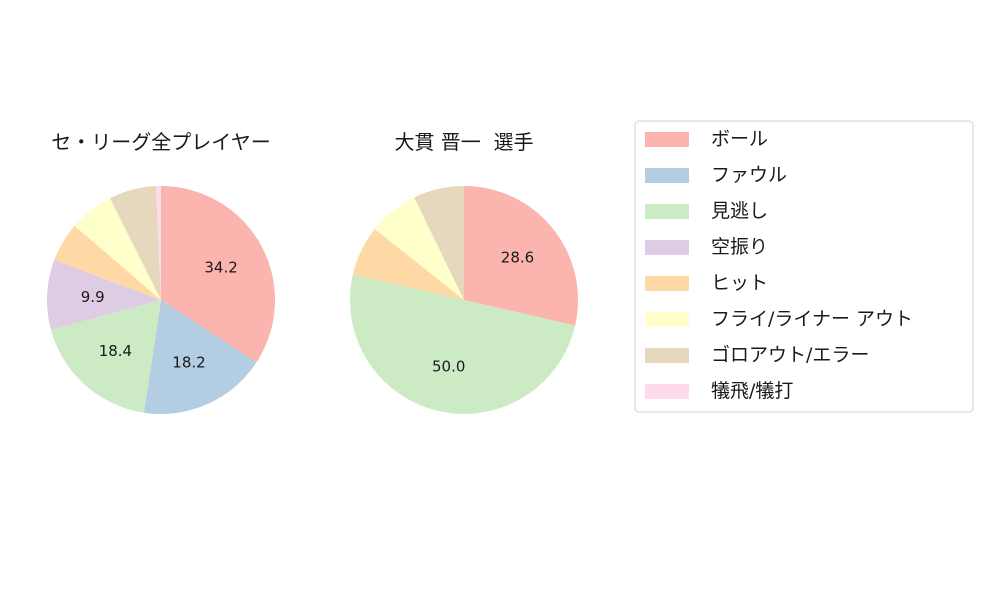  What do you see at coordinates (188, 362) in the screenshot?
I see `pie-label-league-2: 18.2` at bounding box center [188, 362].